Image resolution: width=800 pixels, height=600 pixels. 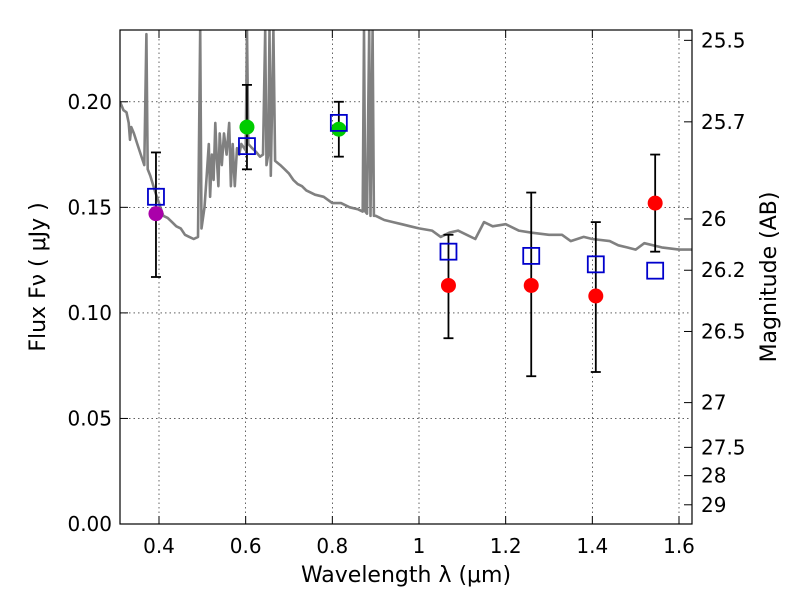 I want to click on magnitude-tick-label: 26.2, so click(x=723, y=270).